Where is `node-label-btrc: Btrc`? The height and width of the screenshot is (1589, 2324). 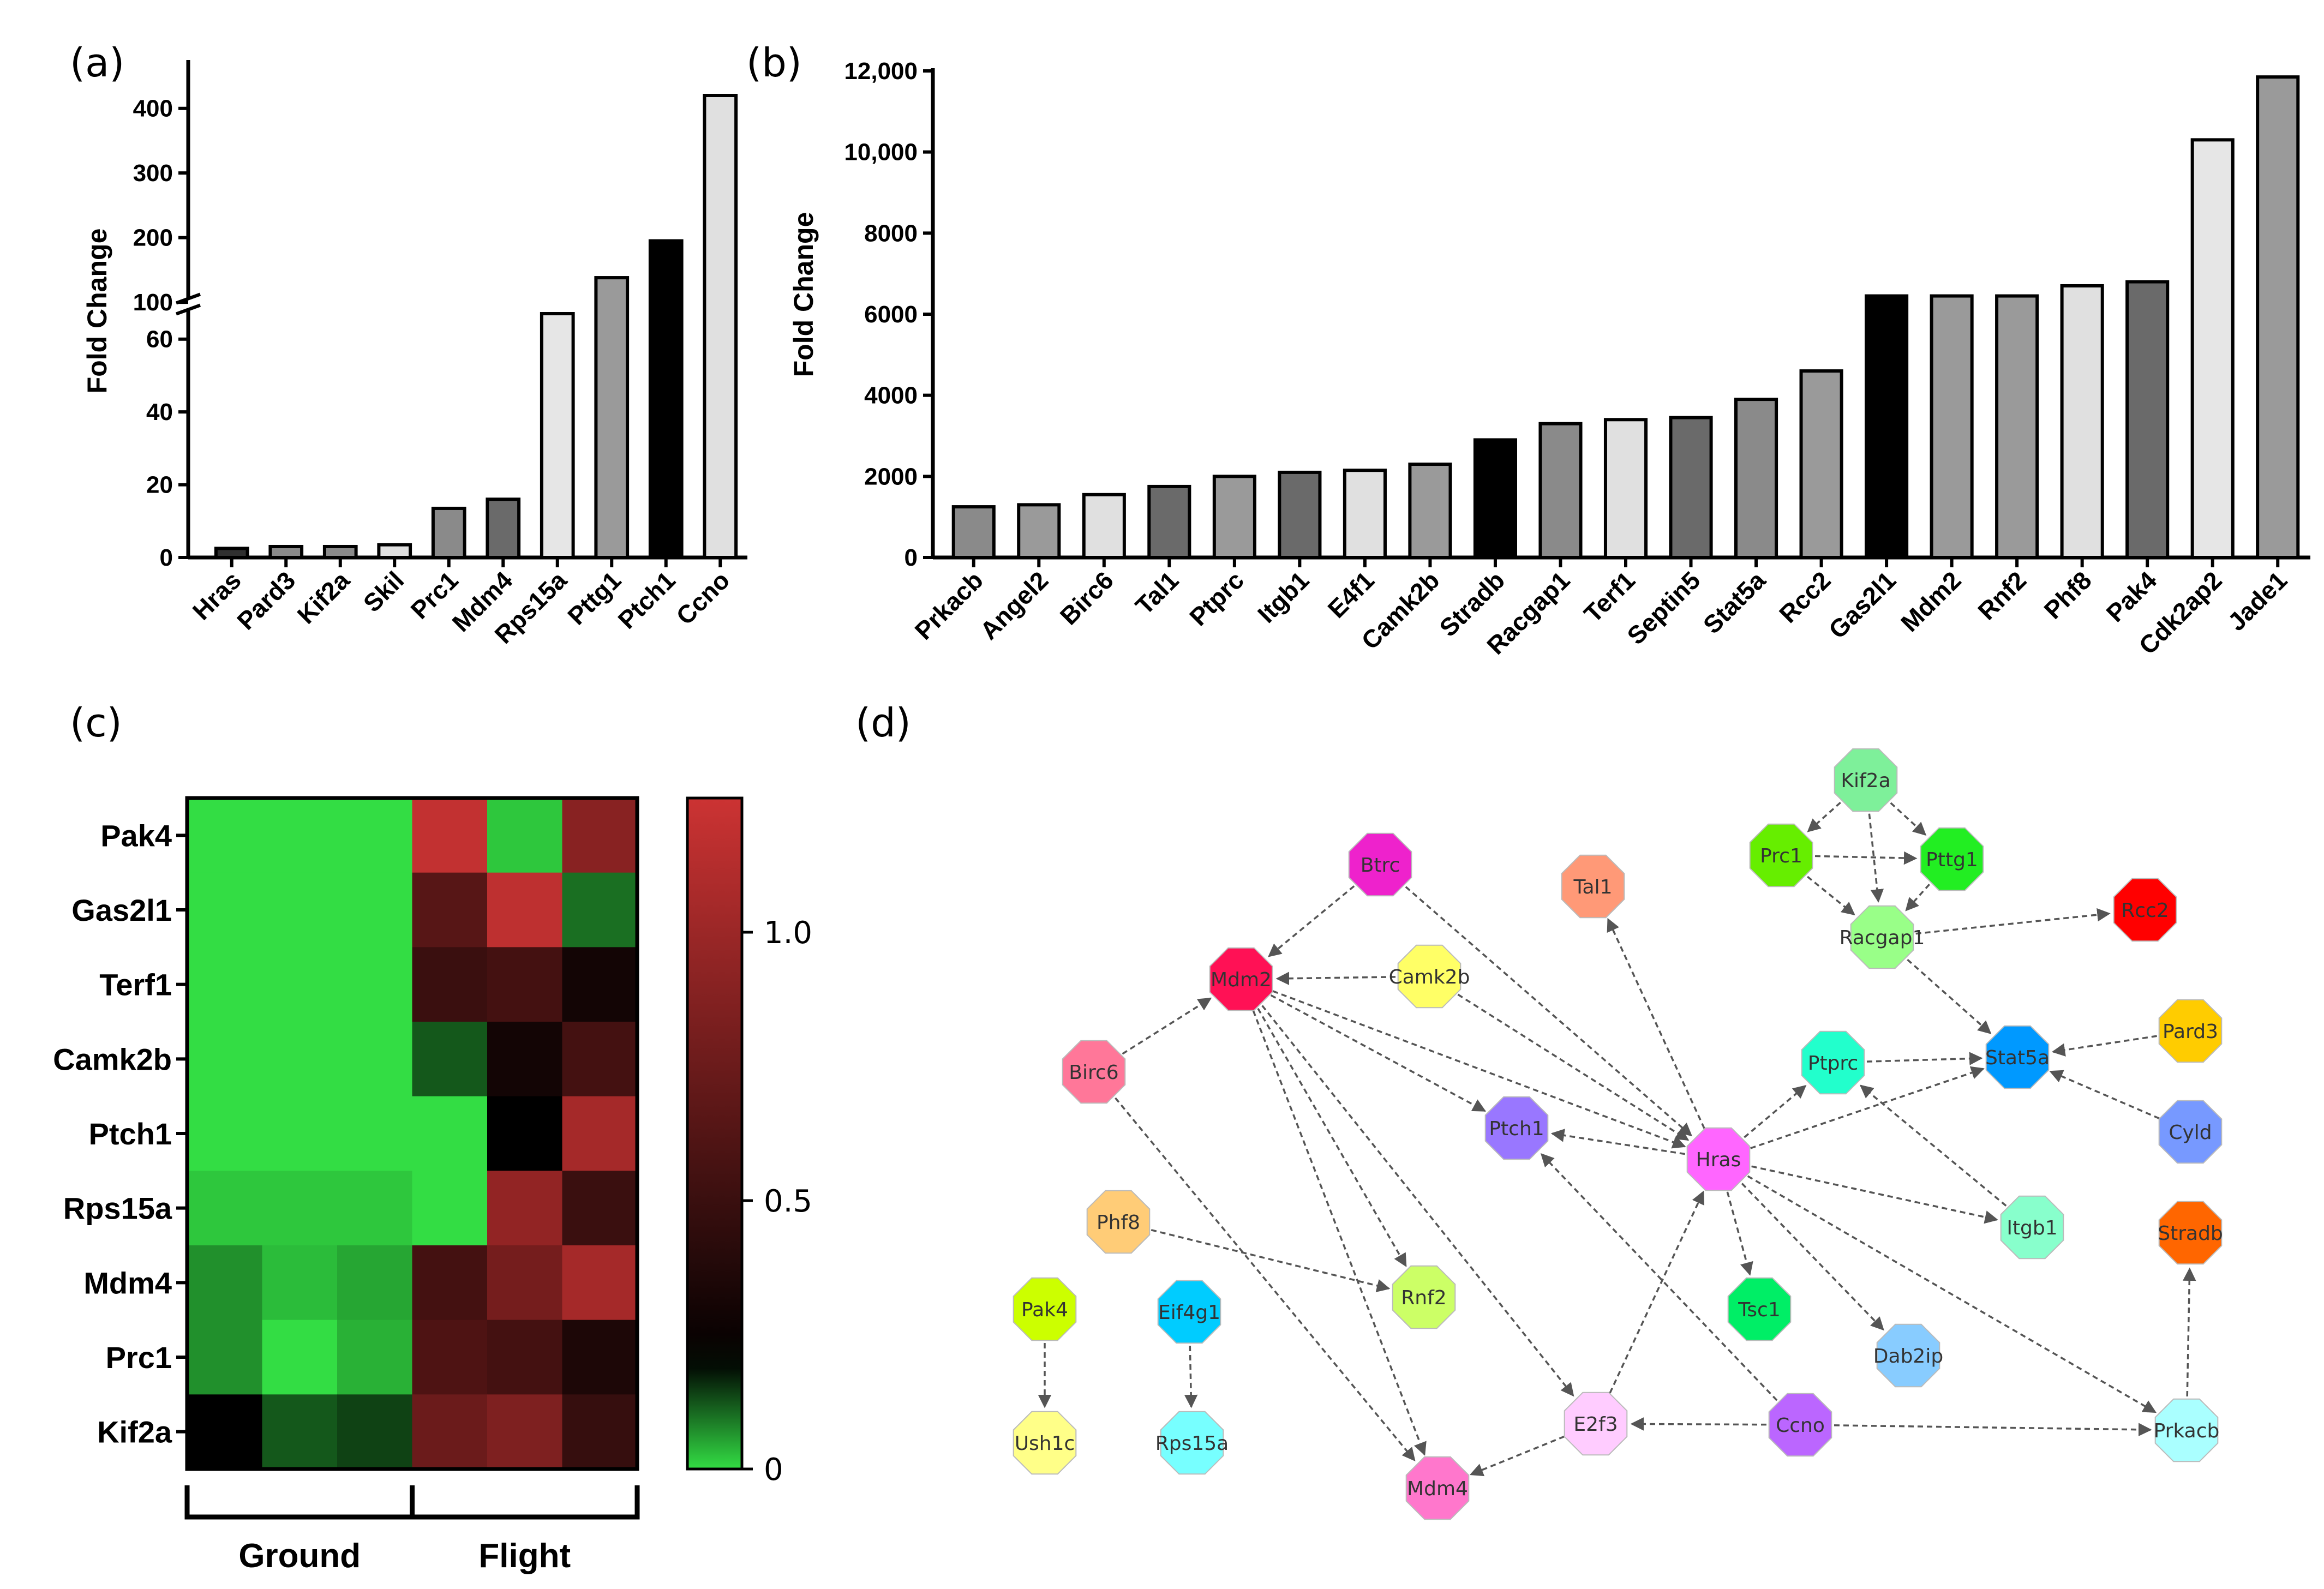
node-label-btrc: Btrc is located at coordinates (1380, 865).